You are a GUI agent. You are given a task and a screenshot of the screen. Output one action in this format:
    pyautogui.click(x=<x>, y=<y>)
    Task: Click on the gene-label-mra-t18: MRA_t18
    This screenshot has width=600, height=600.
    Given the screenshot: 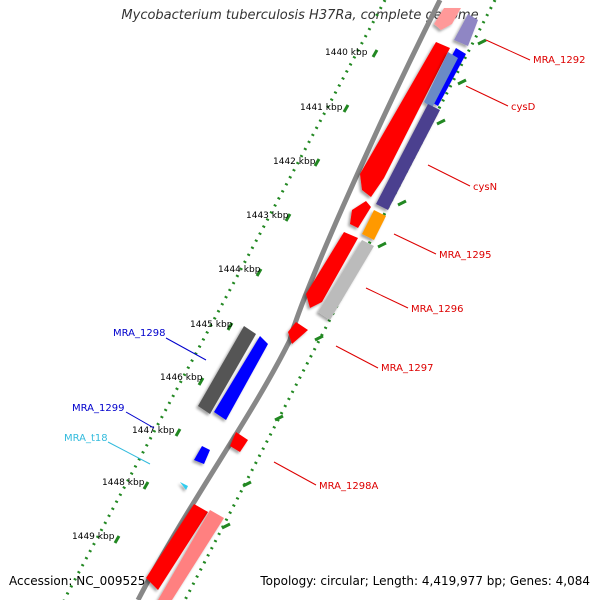 What is the action you would take?
    pyautogui.click(x=86, y=438)
    